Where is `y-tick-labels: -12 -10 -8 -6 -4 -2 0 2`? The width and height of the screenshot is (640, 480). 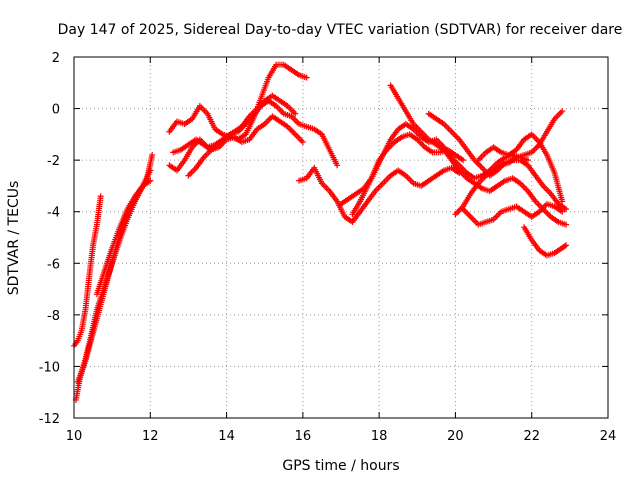 y-tick-labels: -12 -10 -8 -6 -4 -2 0 2 is located at coordinates (49, 239).